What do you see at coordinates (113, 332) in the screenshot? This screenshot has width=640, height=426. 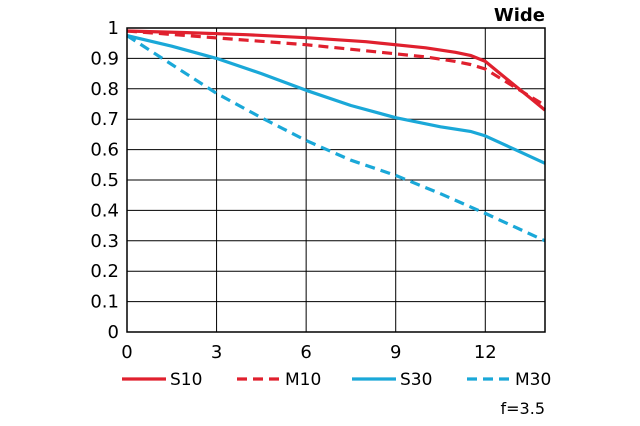 I see `y-tick-label: 0` at bounding box center [113, 332].